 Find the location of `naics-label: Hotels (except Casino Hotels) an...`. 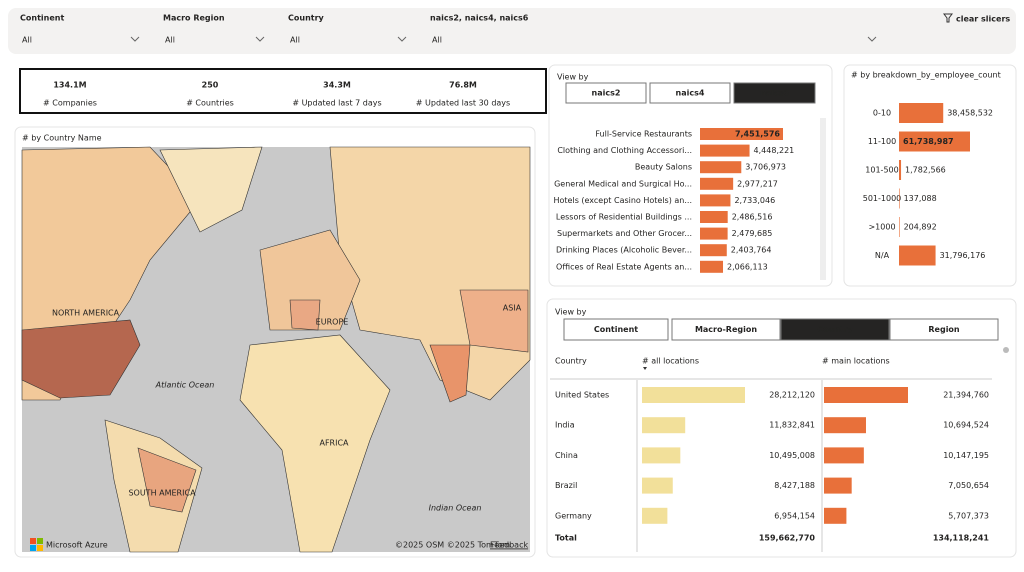

naics-label: Hotels (except Casino Hotels) an... is located at coordinates (623, 200).